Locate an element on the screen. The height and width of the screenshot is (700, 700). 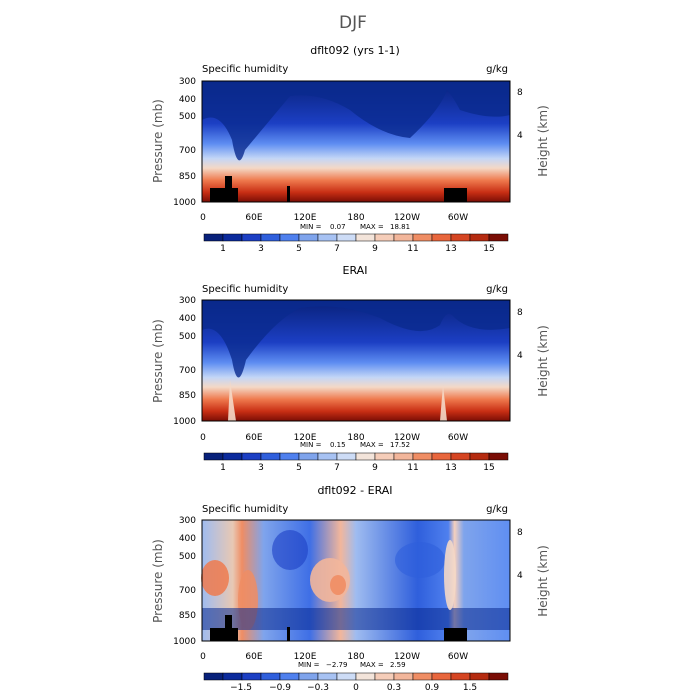
panel-3-cbar-label-m0.9: −0.9 is located at coordinates (280, 688).